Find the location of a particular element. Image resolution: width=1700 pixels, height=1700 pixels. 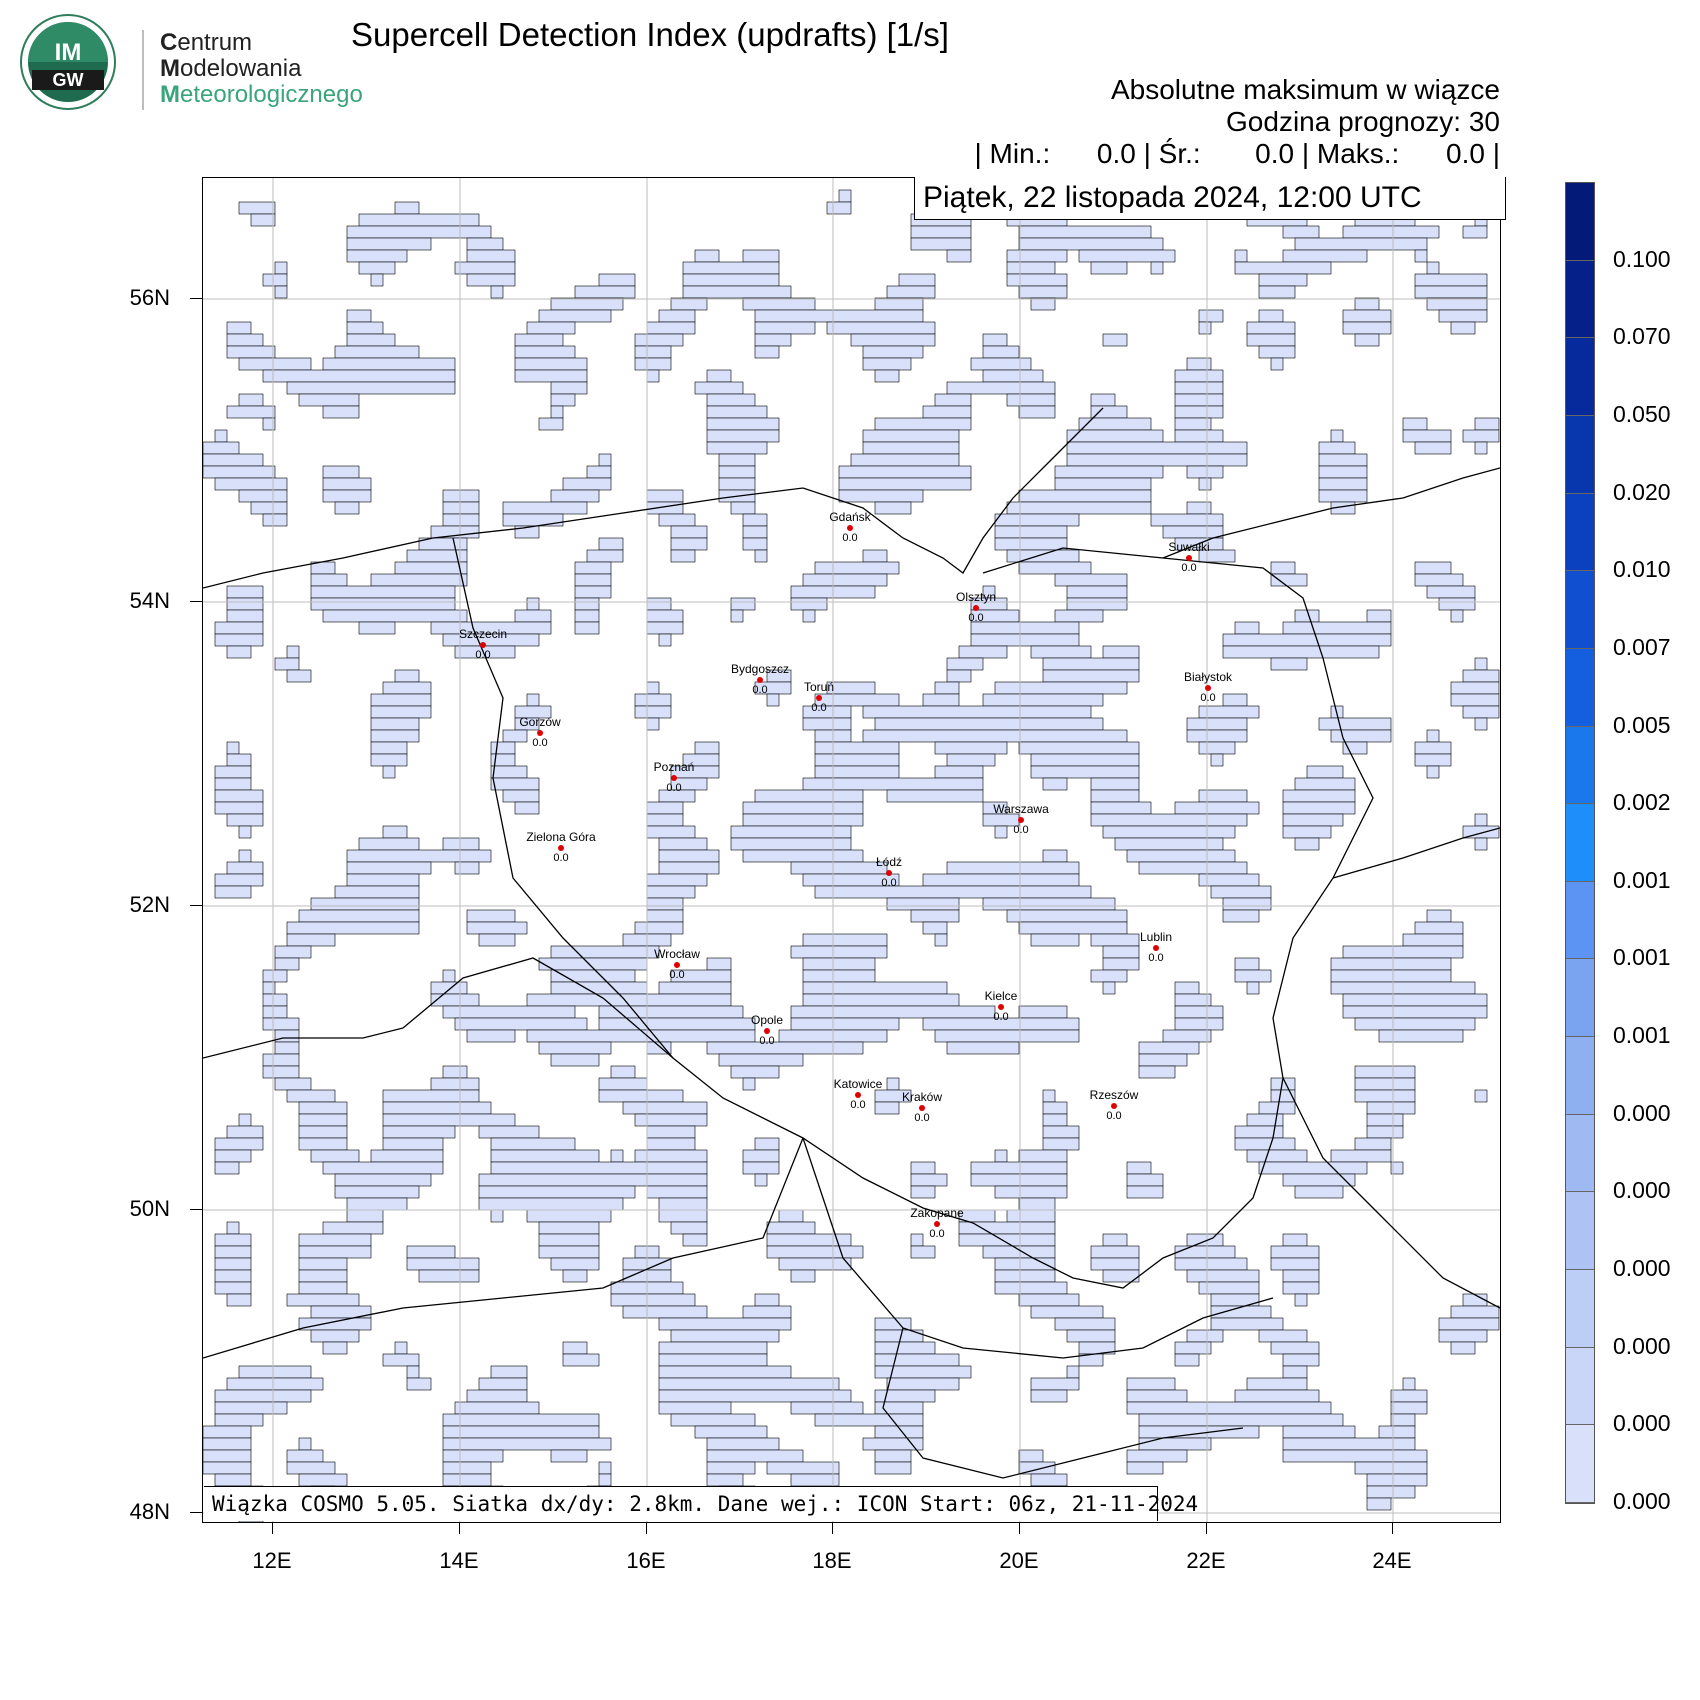

colorbar-label: 0.070 is located at coordinates (1642, 336).